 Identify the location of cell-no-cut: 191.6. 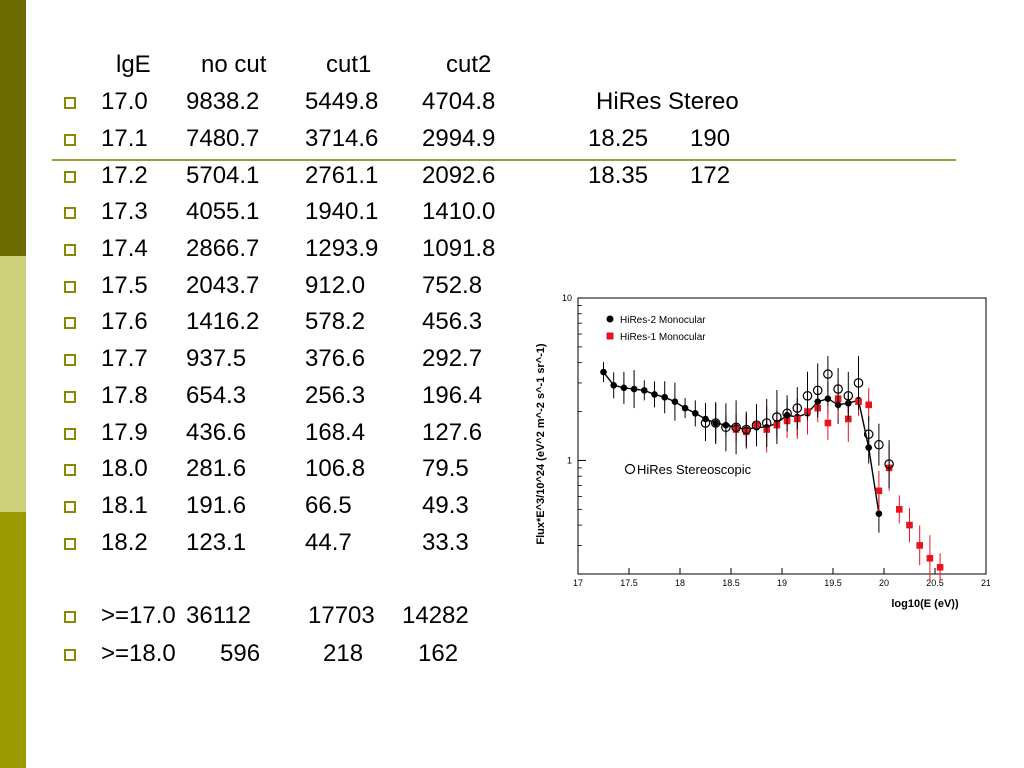
(216, 505).